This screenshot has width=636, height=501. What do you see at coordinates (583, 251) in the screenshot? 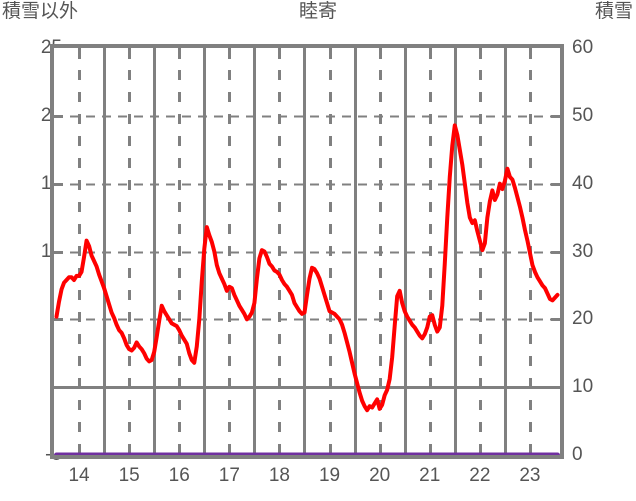
I see `y-axis-right-tick-label: 30` at bounding box center [583, 251].